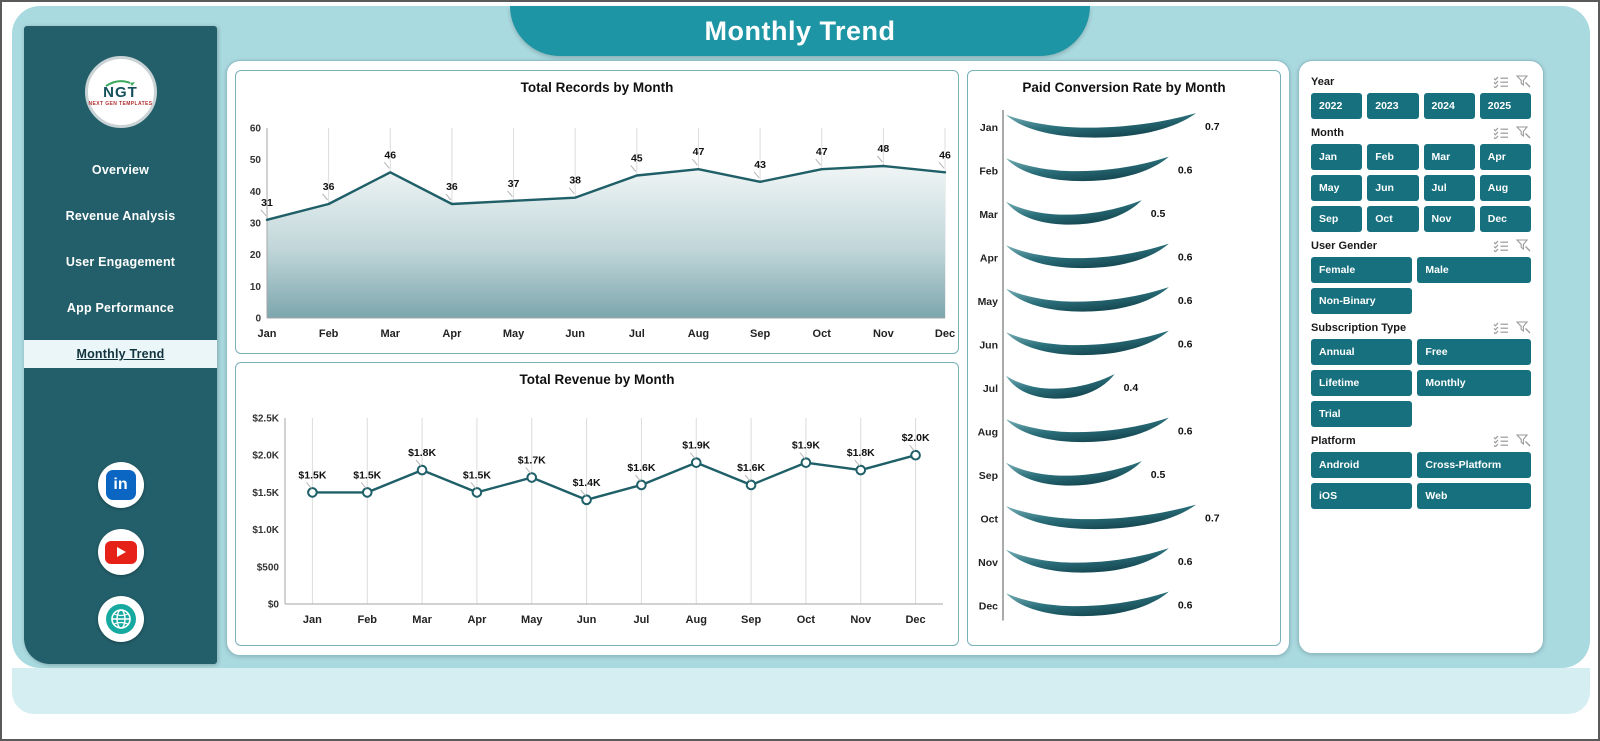 This screenshot has width=1600, height=741. What do you see at coordinates (1393, 188) in the screenshot?
I see `slicer-month-option-jun: Jun` at bounding box center [1393, 188].